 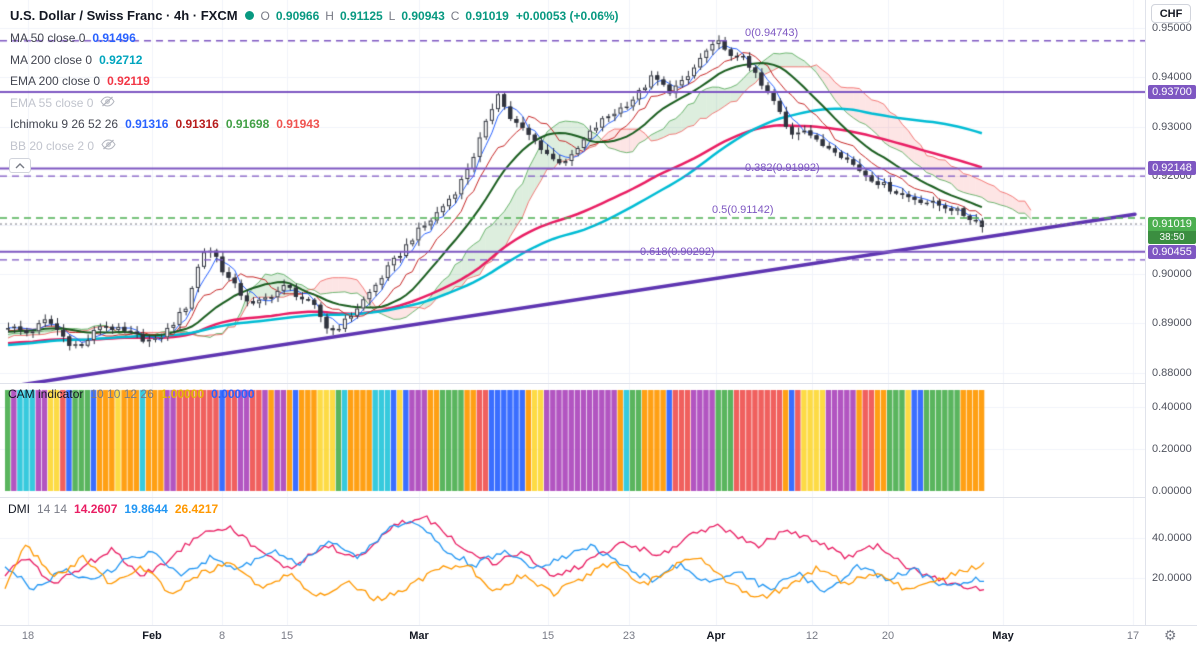 What do you see at coordinates (64, 124) in the screenshot?
I see `indicator-name: Ichimoku 9 26 52 26` at bounding box center [64, 124].